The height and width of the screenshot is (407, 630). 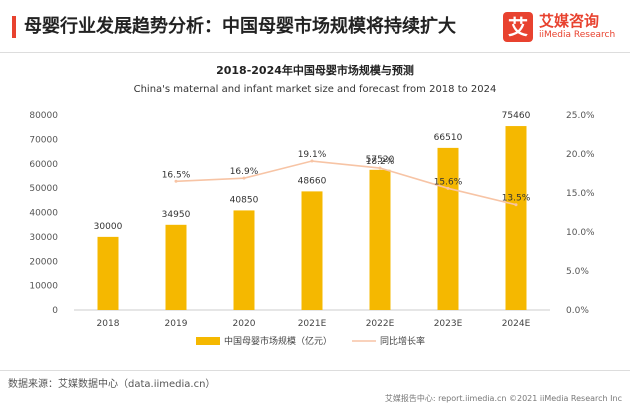 I want to click on bar-value-label: 57520, so click(x=380, y=160).